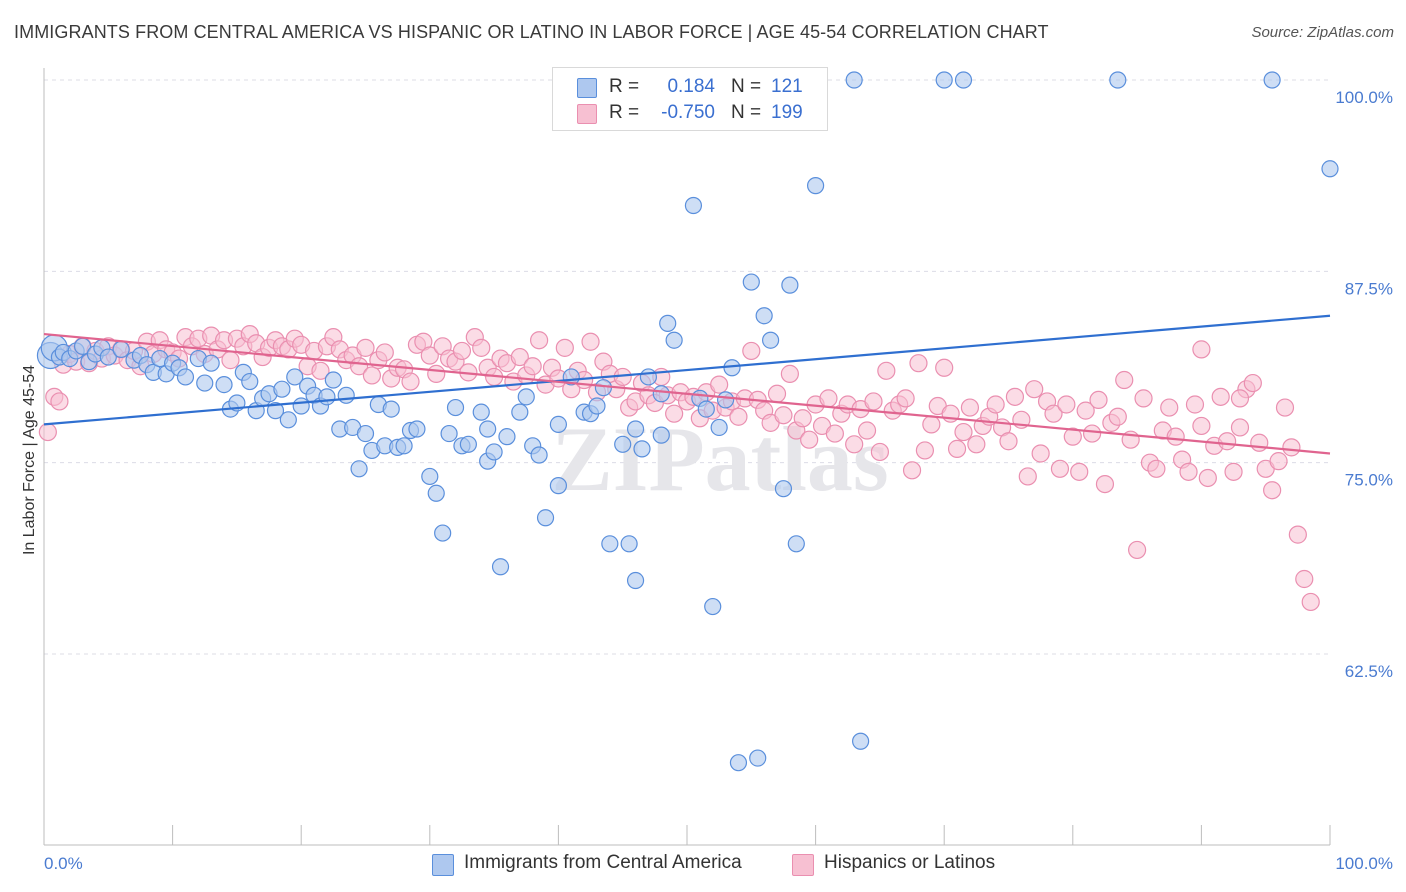  I want to click on legend-r-value: 0.184, so click(691, 86).